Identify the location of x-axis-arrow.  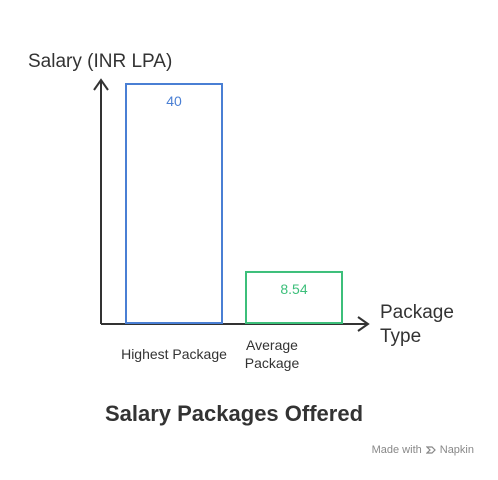
(363, 324).